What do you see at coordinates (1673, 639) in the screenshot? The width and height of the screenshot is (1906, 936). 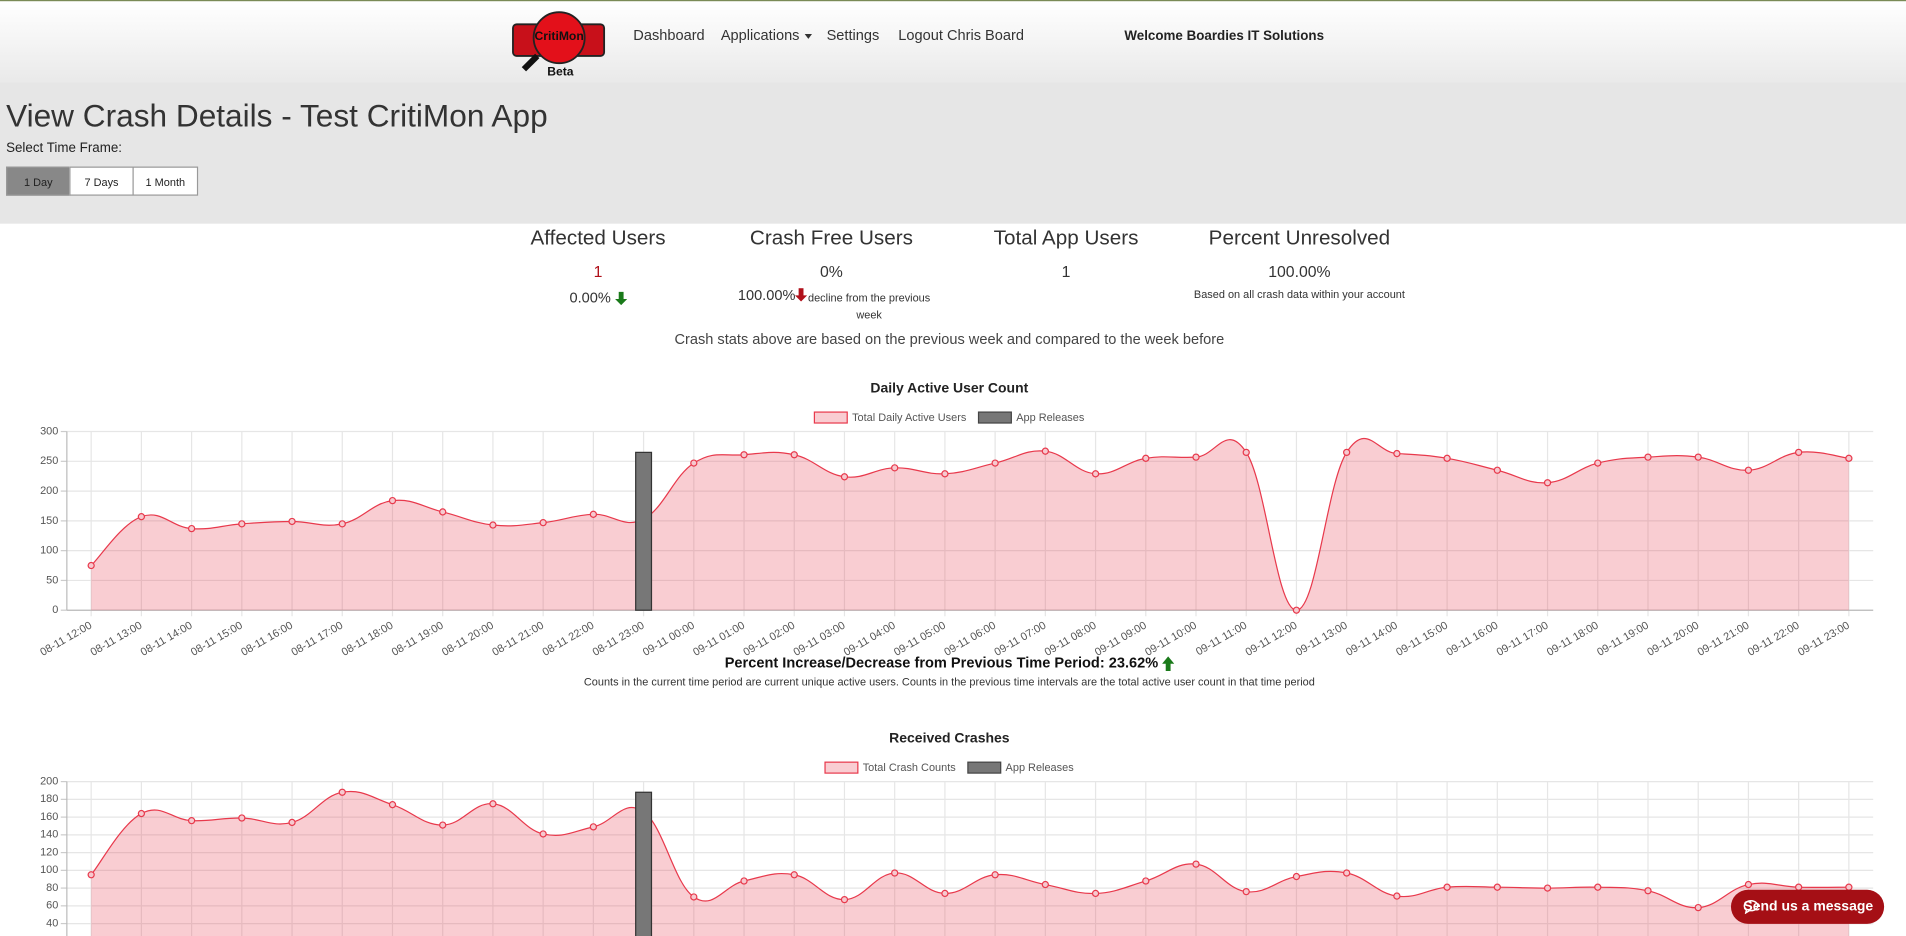 I see `x-tick-label: 09-11 20:00` at bounding box center [1673, 639].